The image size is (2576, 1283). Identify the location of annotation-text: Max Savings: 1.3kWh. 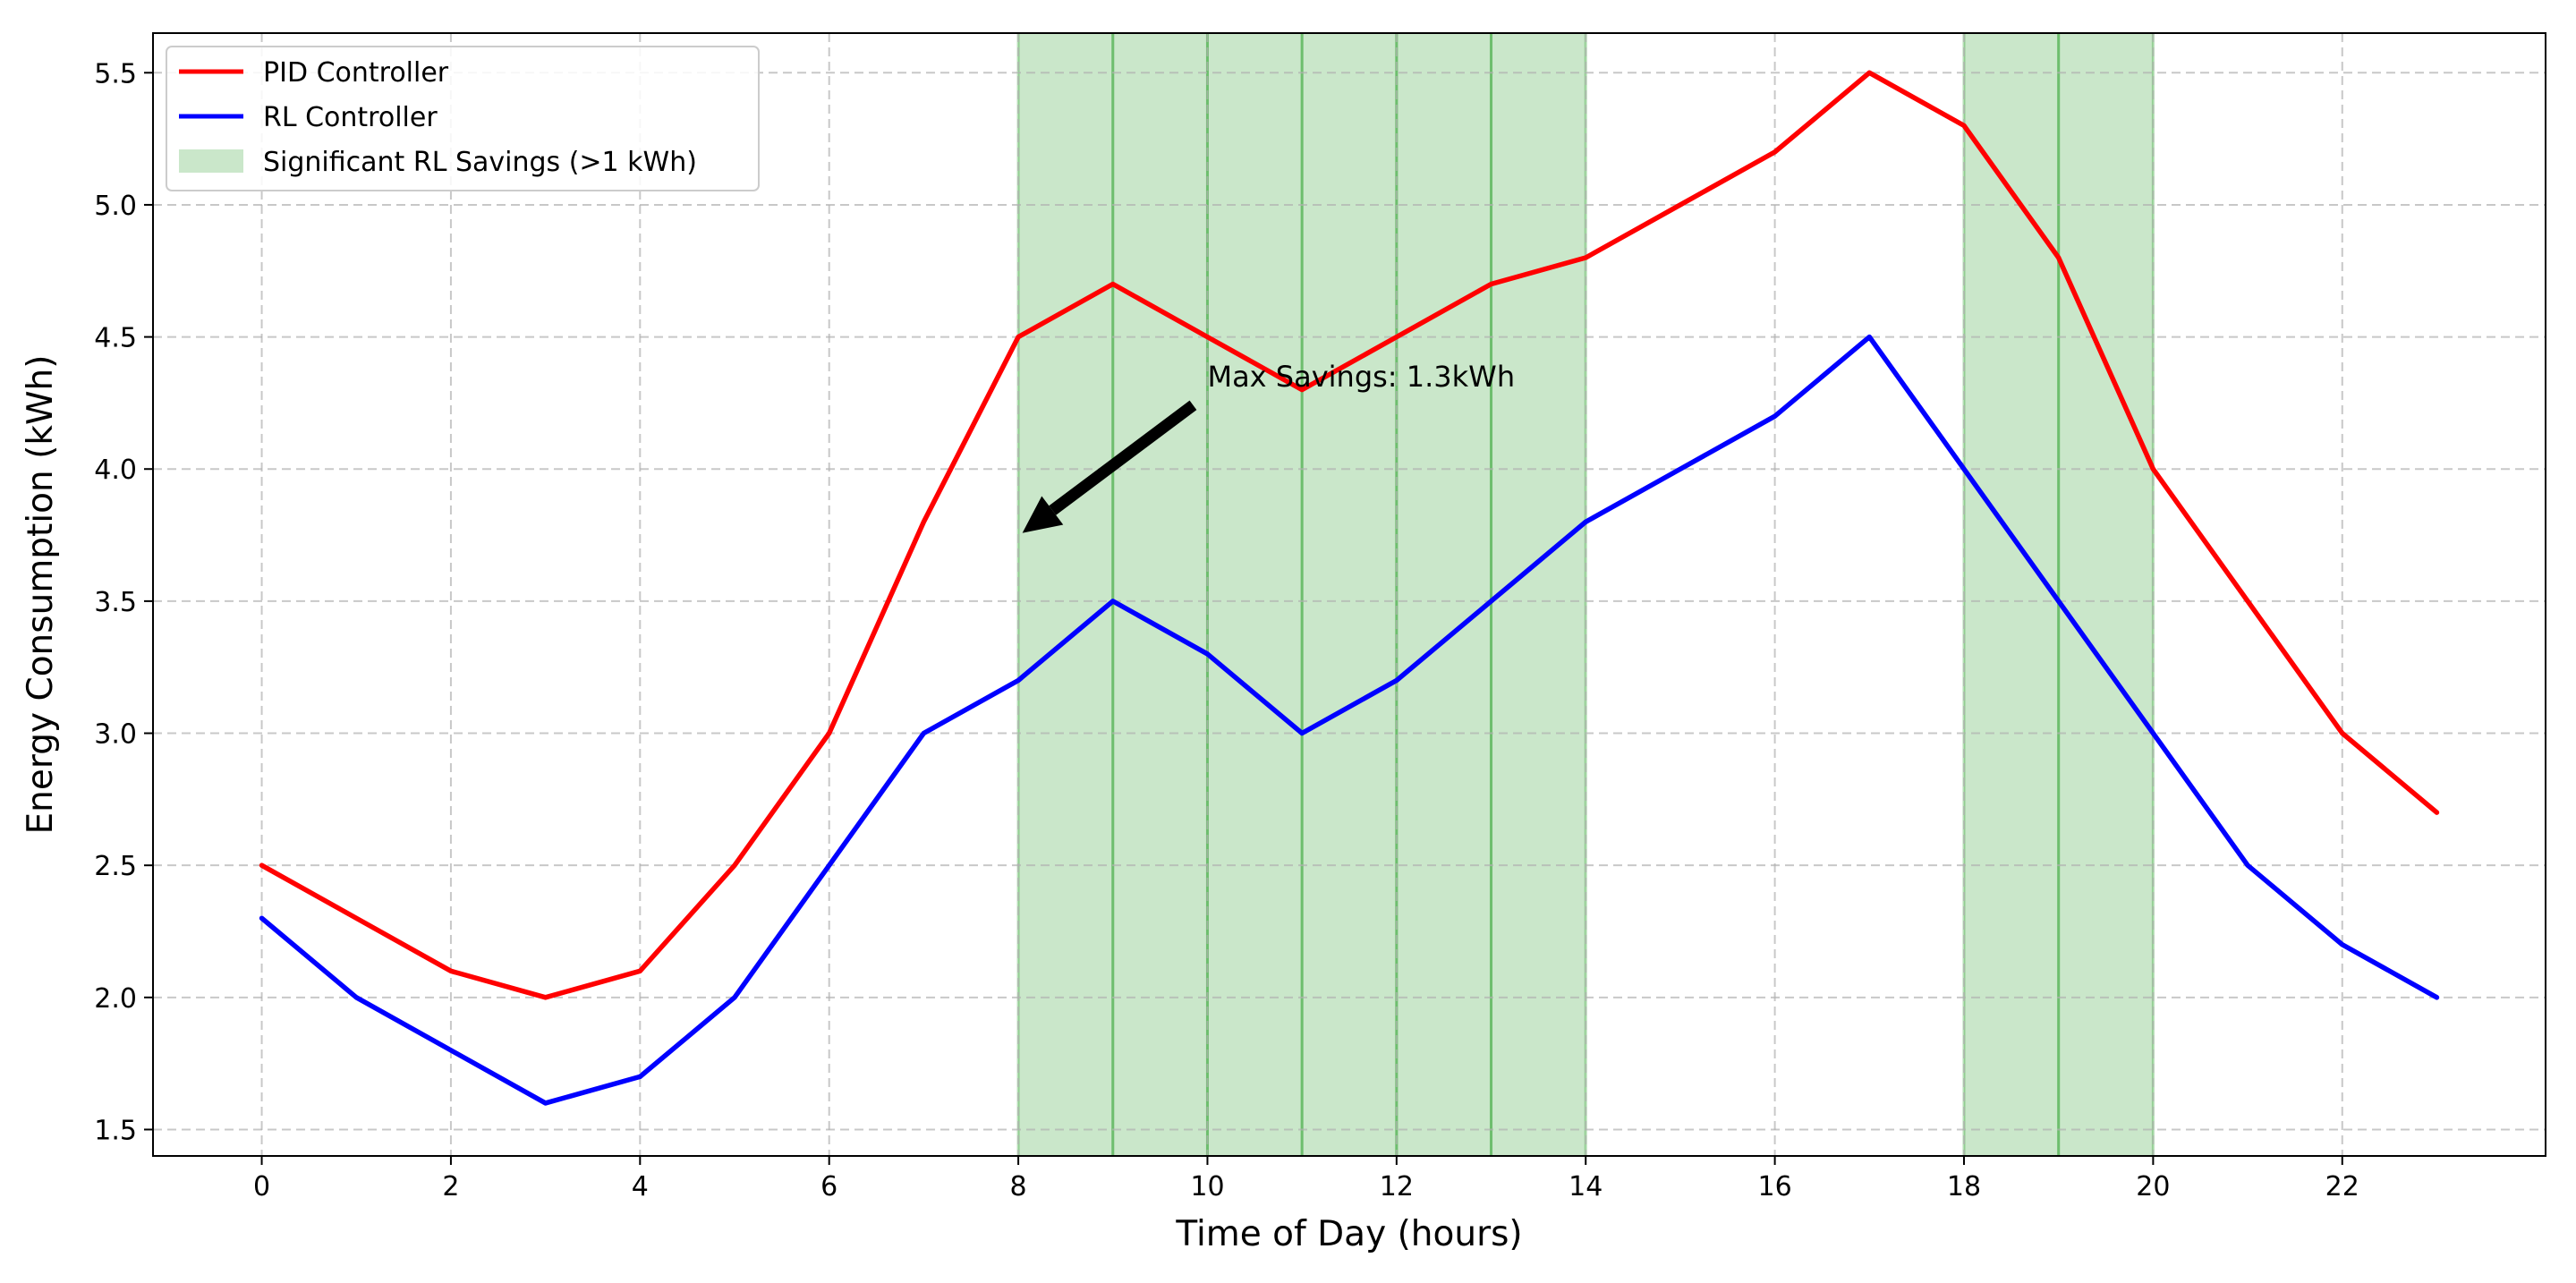
(1361, 377).